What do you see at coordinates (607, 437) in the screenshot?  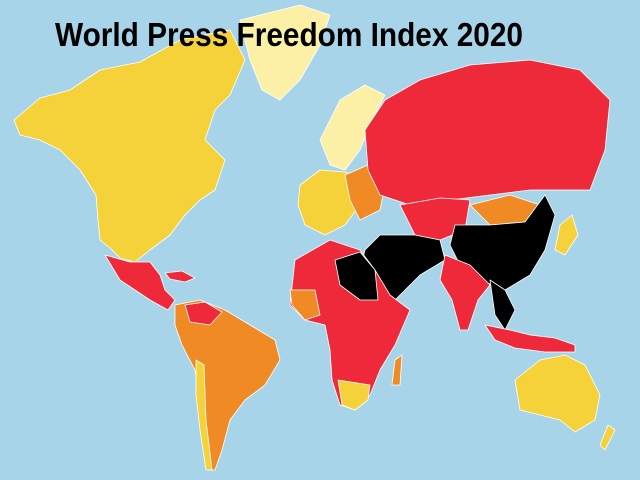 I see `new-zealand` at bounding box center [607, 437].